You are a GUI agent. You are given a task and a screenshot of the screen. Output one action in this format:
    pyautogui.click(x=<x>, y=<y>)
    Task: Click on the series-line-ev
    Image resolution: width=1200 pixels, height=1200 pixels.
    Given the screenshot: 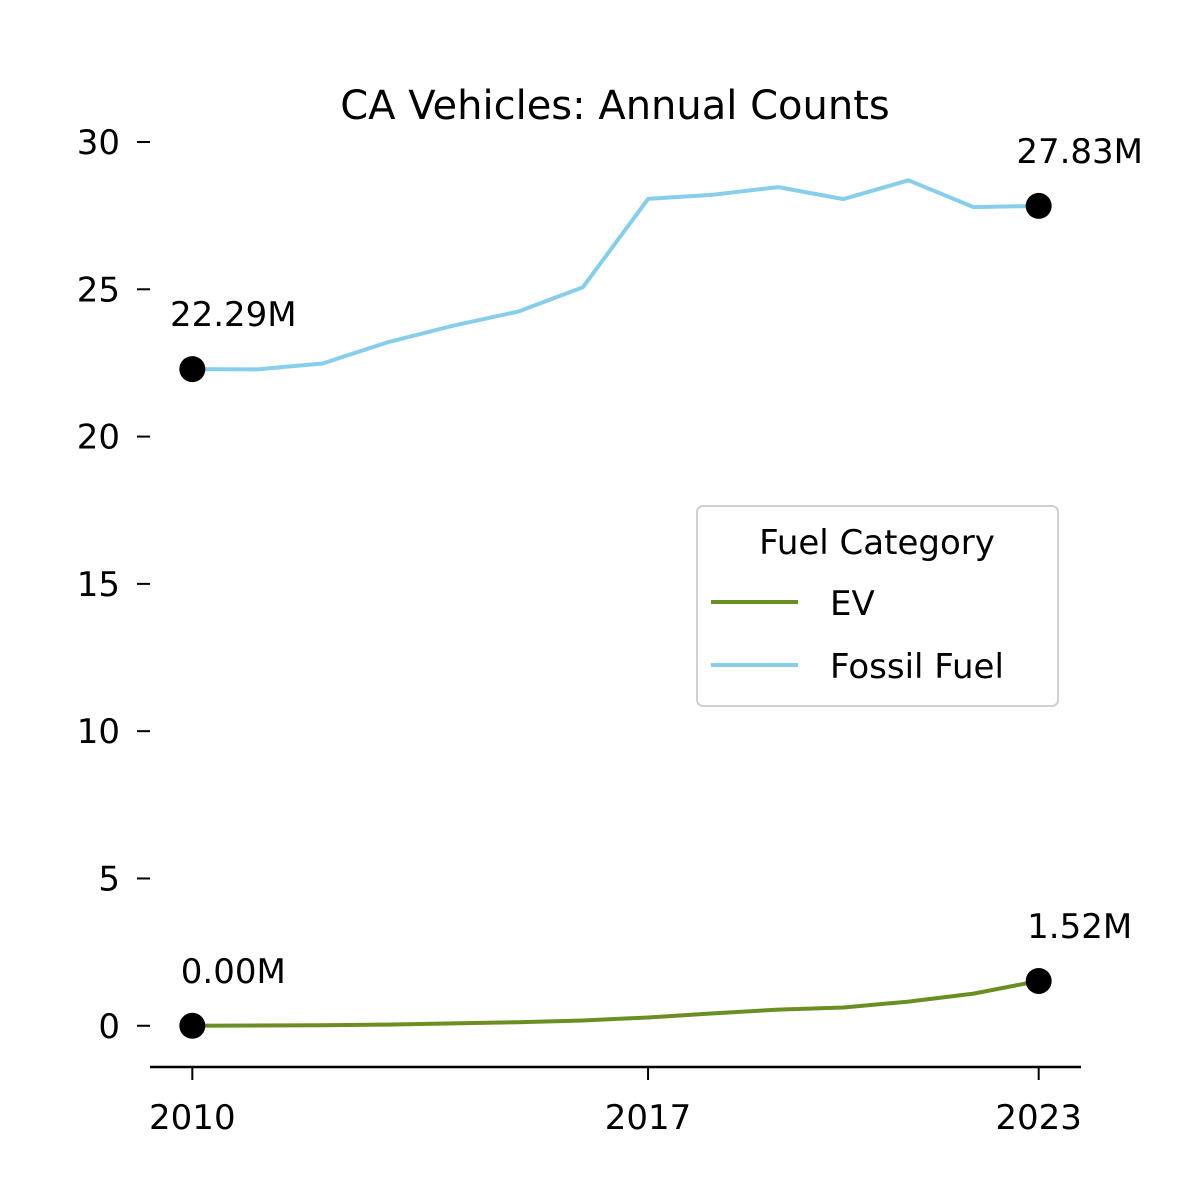 What is the action you would take?
    pyautogui.click(x=616, y=1003)
    